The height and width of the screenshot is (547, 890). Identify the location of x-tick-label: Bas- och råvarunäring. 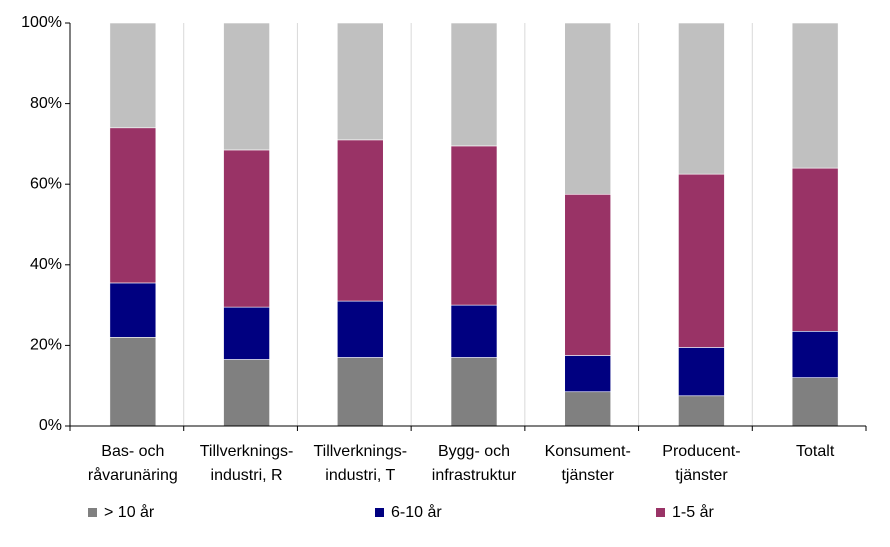
(132, 463).